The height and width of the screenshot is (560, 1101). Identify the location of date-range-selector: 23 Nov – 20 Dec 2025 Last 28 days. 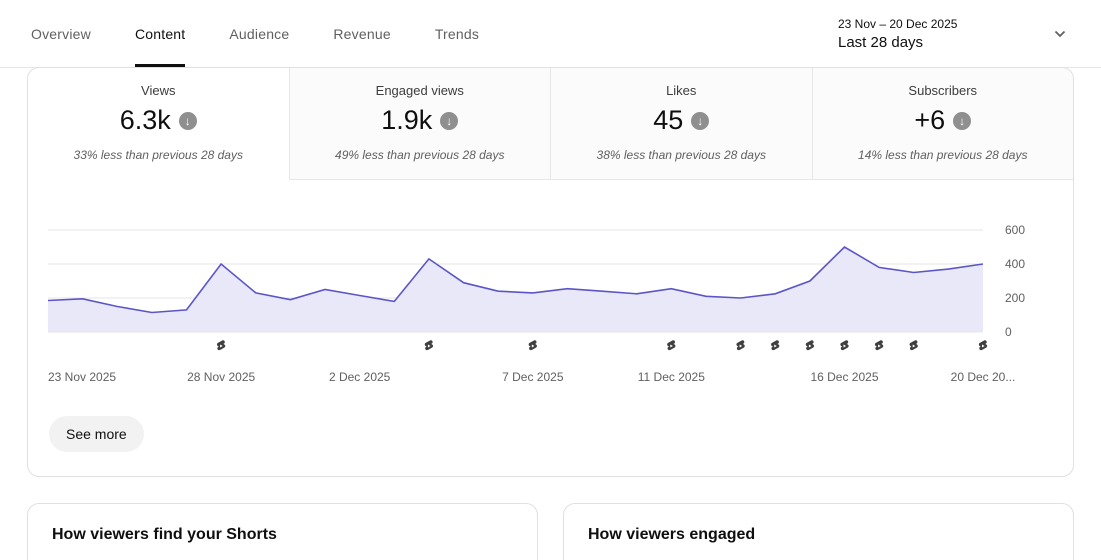
(954, 33).